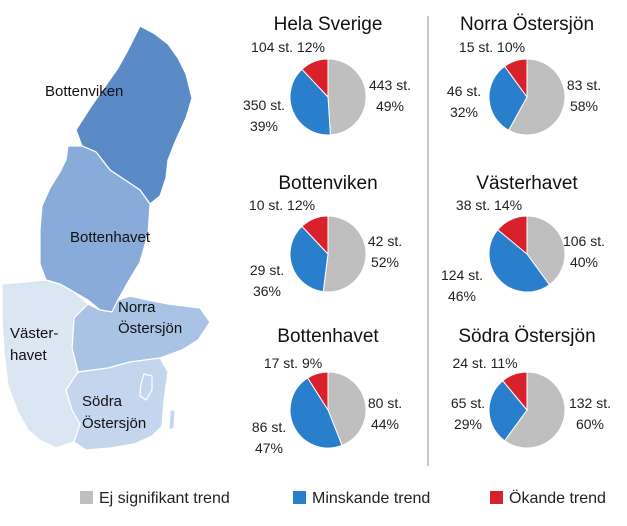 The image size is (627, 526). Describe the element at coordinates (293, 363) in the screenshot. I see `pie-label-bottenhavet-okande: 17 st. 9%` at that location.